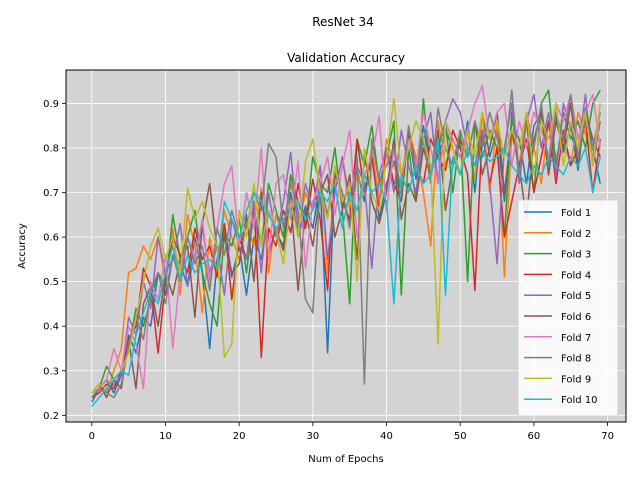  I want to click on x-tick-label: 0, so click(92, 436).